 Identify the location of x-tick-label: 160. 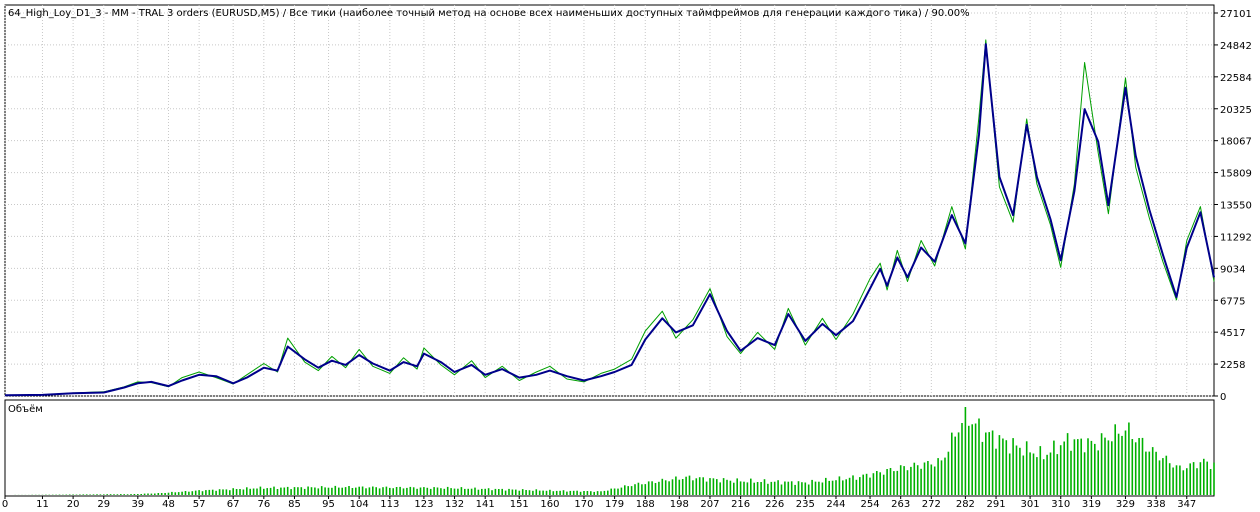
(549, 504).